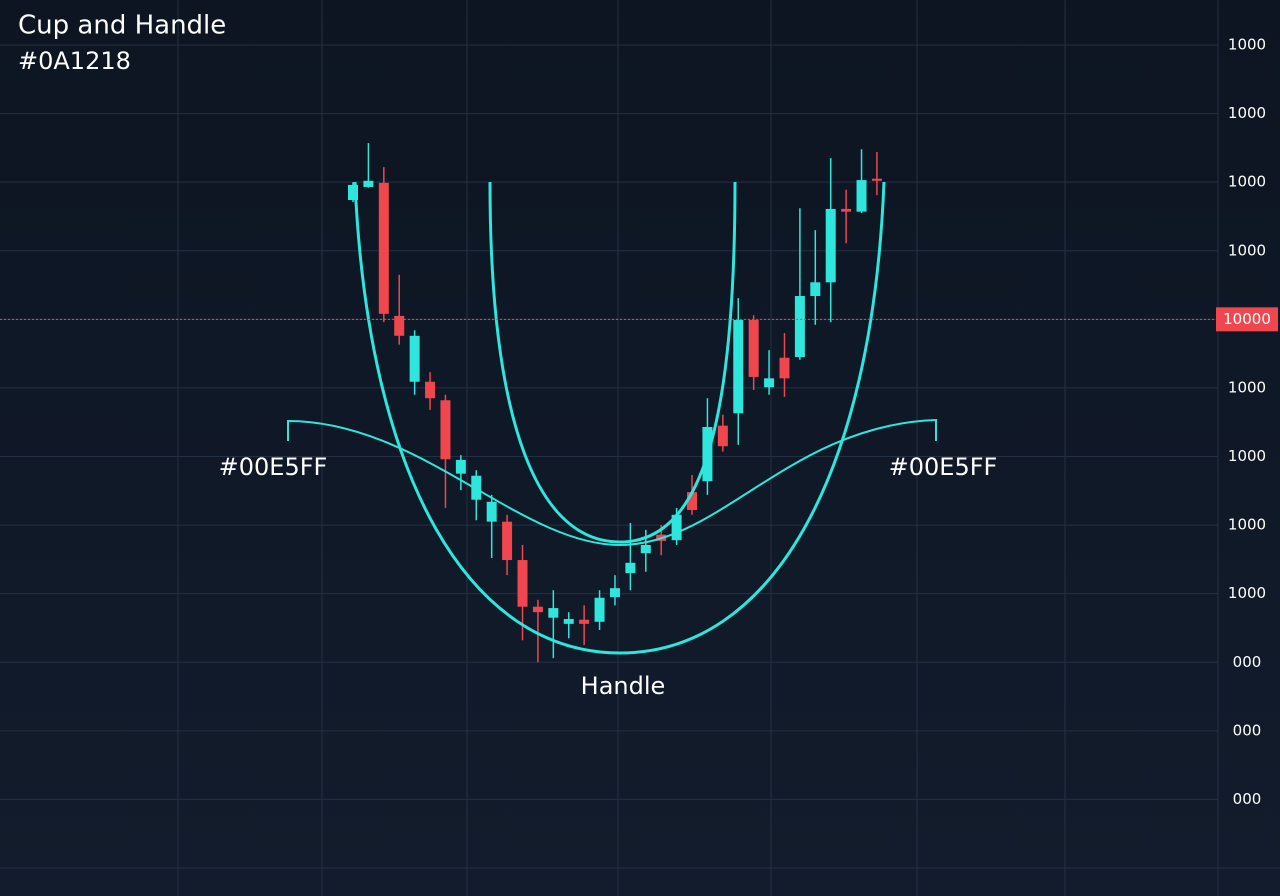  What do you see at coordinates (74, 61) in the screenshot?
I see `chart-subtitle: #0A1218` at bounding box center [74, 61].